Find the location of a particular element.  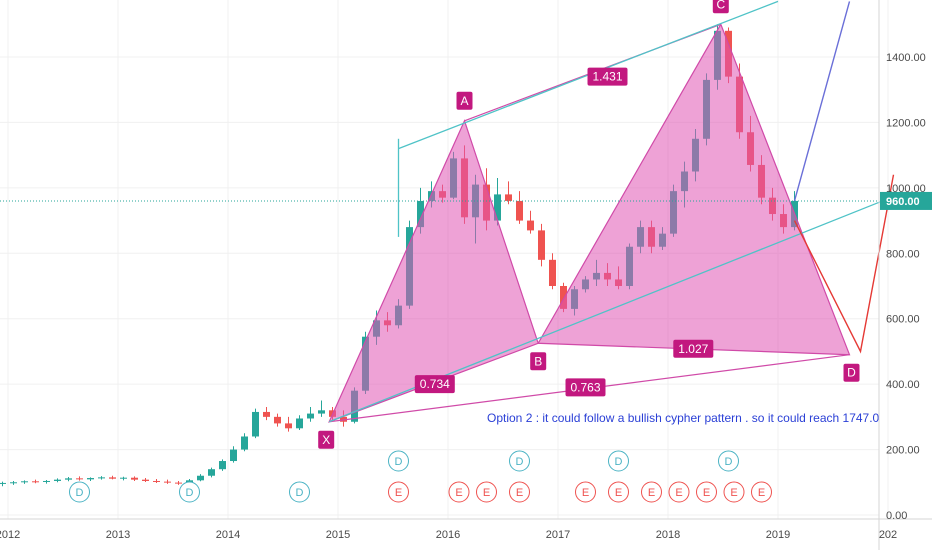

ratio-label: 1.027 is located at coordinates (693, 349).